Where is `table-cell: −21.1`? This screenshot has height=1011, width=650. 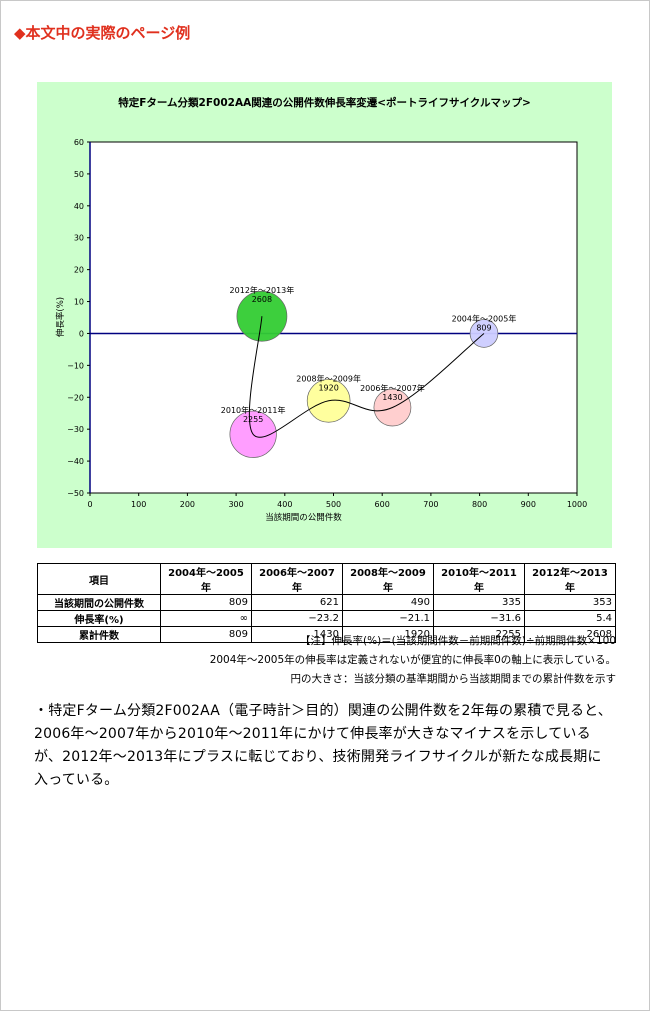
table-cell: −21.1 is located at coordinates (388, 618).